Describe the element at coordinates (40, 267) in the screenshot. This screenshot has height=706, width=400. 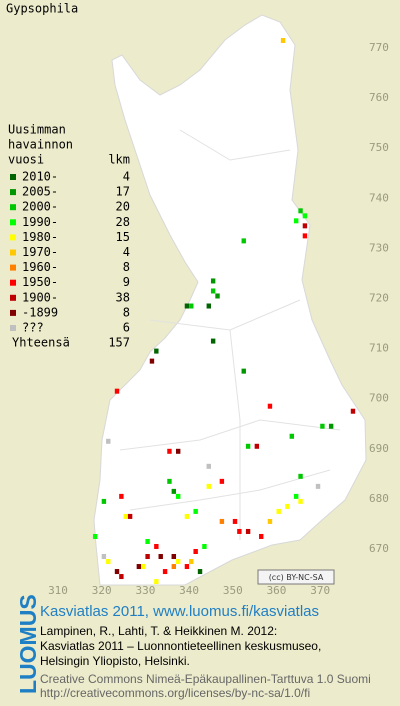
I see `legend-label: 1960-` at that location.